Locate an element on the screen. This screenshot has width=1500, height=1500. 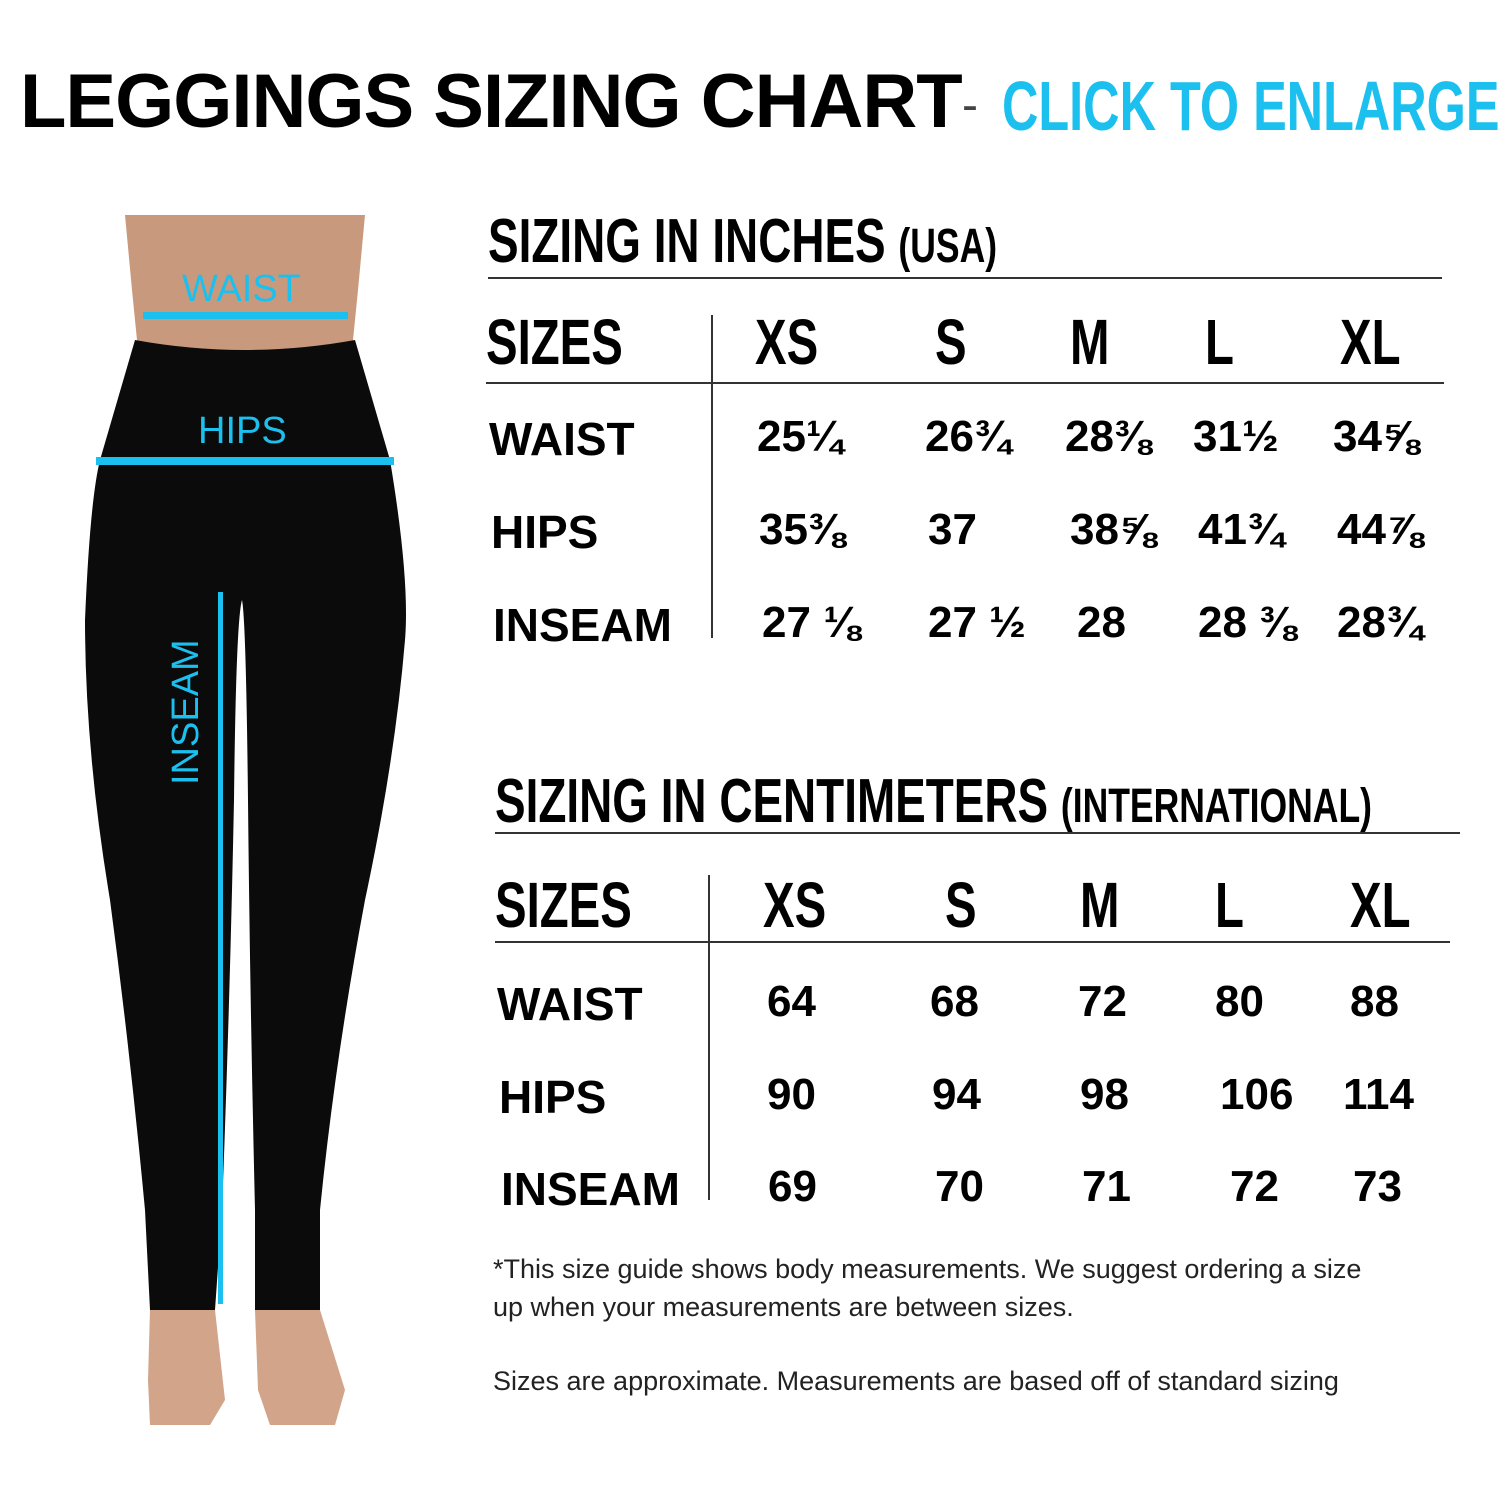
foot-left is located at coordinates (186, 1367).